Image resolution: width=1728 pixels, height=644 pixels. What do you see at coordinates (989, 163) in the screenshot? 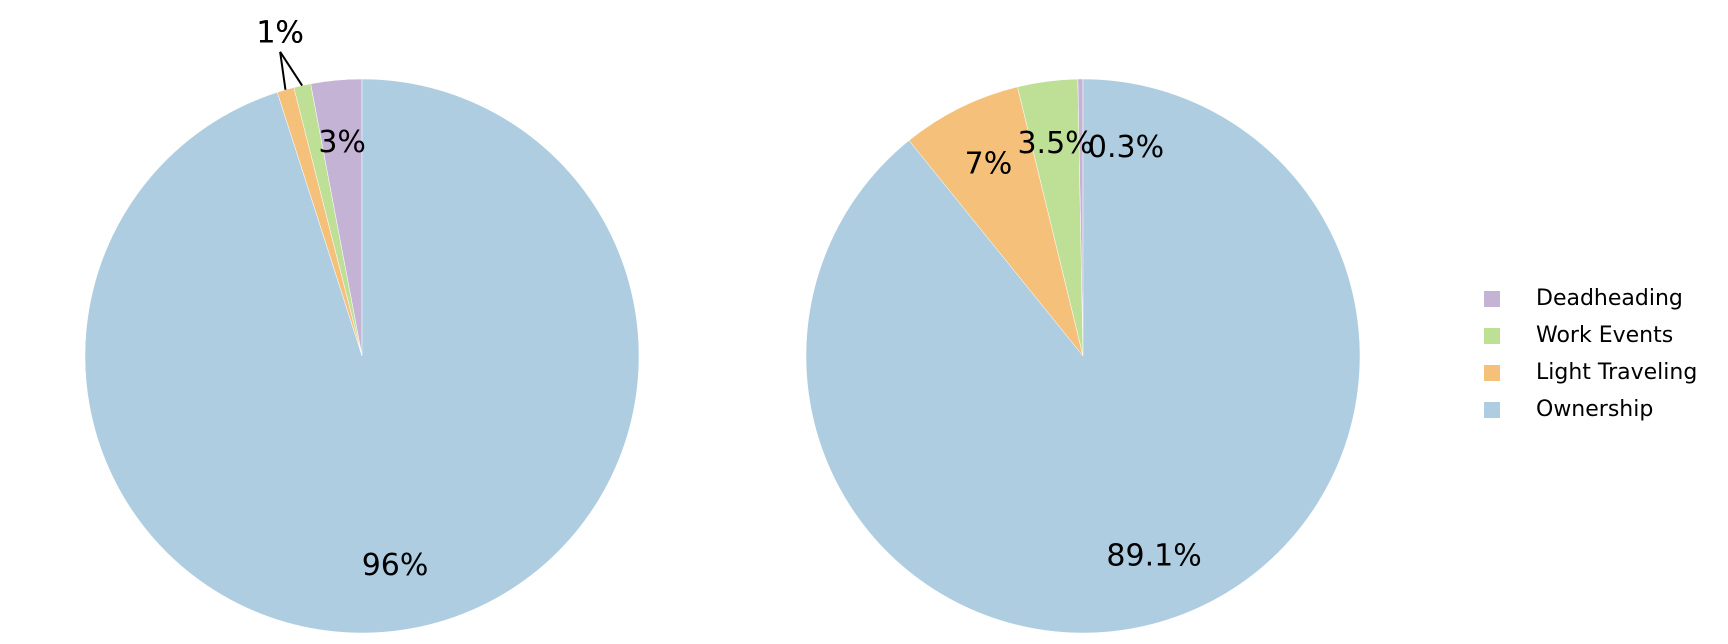
I see `value-label: 7%` at bounding box center [989, 163].